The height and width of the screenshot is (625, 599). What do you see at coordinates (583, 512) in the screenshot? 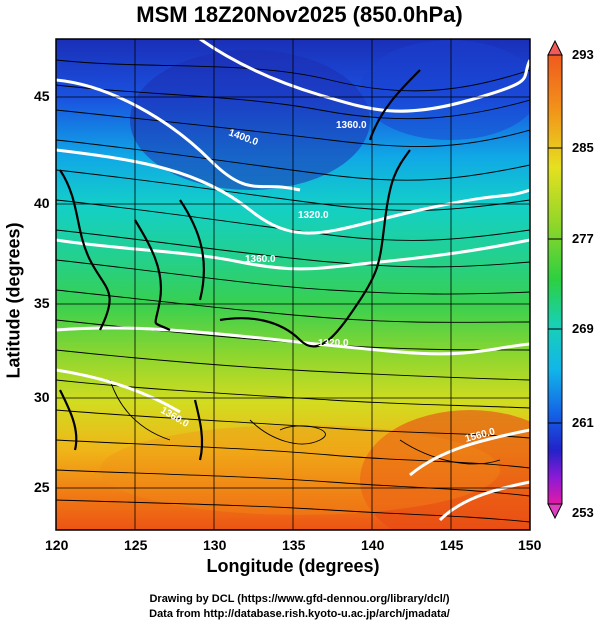
I see `colorbar-tick-label: 253` at bounding box center [583, 512].